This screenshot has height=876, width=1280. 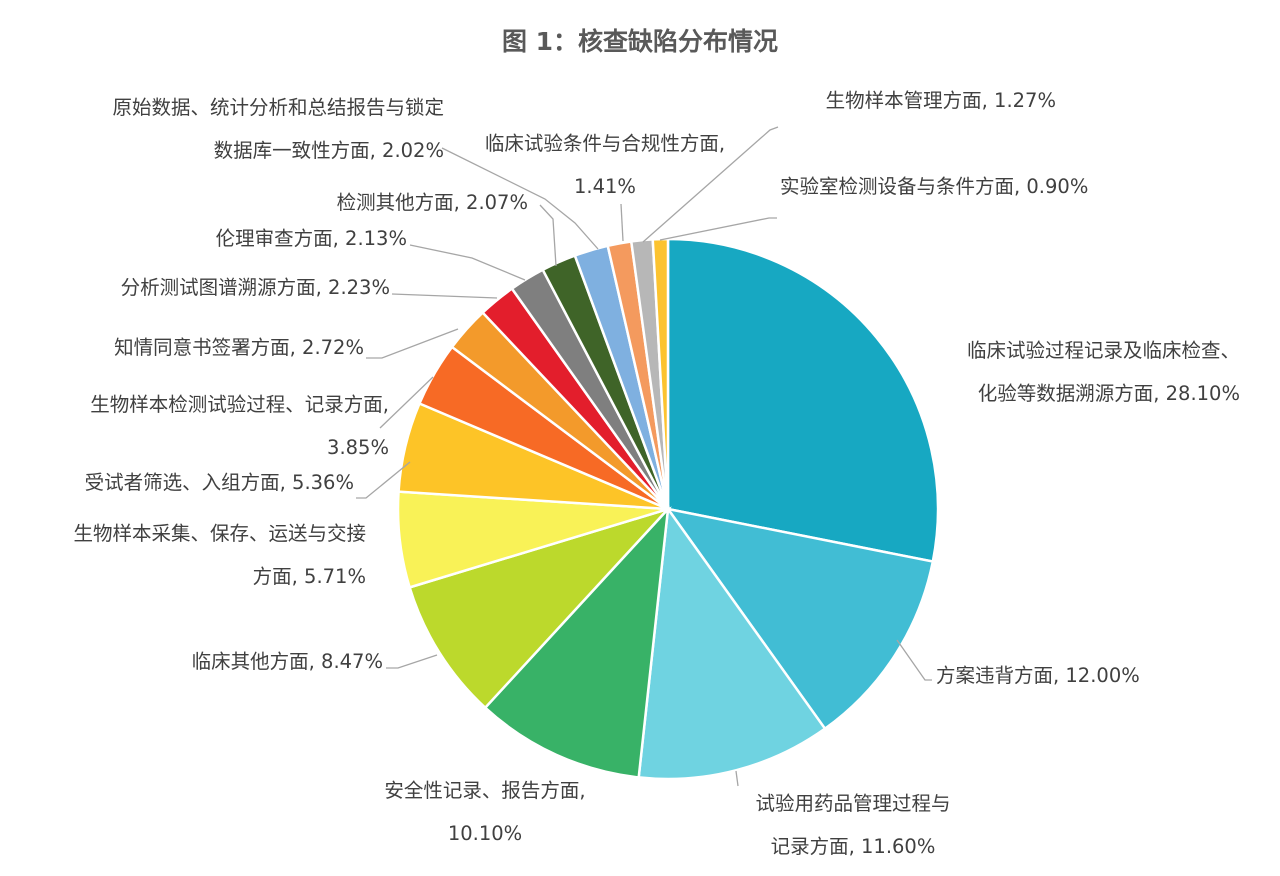 I want to click on data-label-line: 数据库一致性方面, 2.02%, so click(x=329, y=150).